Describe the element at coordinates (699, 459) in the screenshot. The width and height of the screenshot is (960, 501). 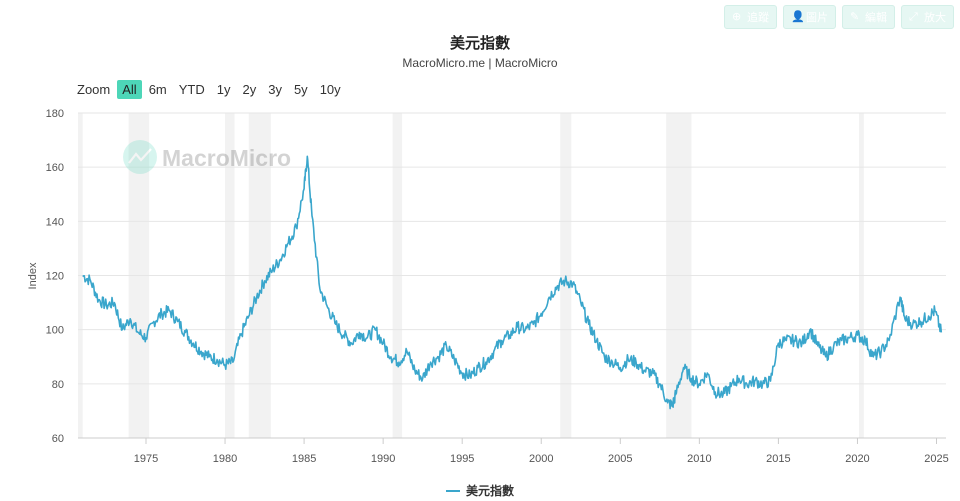
I see `x-tick-label: 2010` at that location.